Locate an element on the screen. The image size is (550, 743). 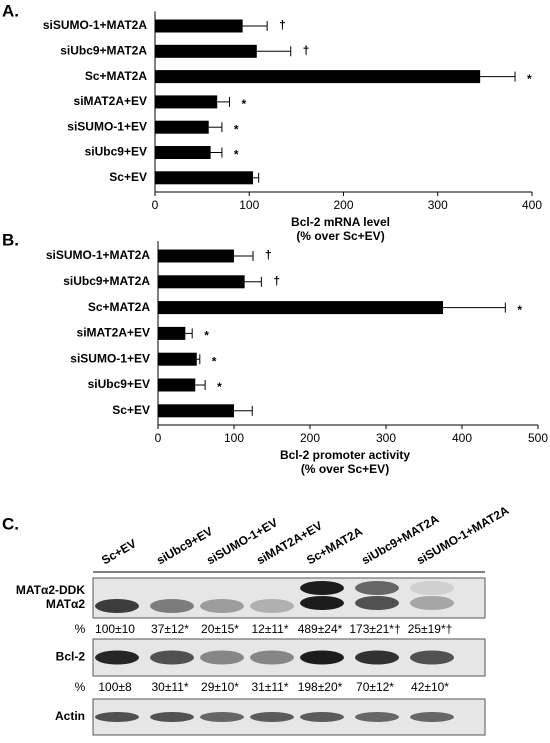
category-label: siMAT2A+EV is located at coordinates (113, 333).